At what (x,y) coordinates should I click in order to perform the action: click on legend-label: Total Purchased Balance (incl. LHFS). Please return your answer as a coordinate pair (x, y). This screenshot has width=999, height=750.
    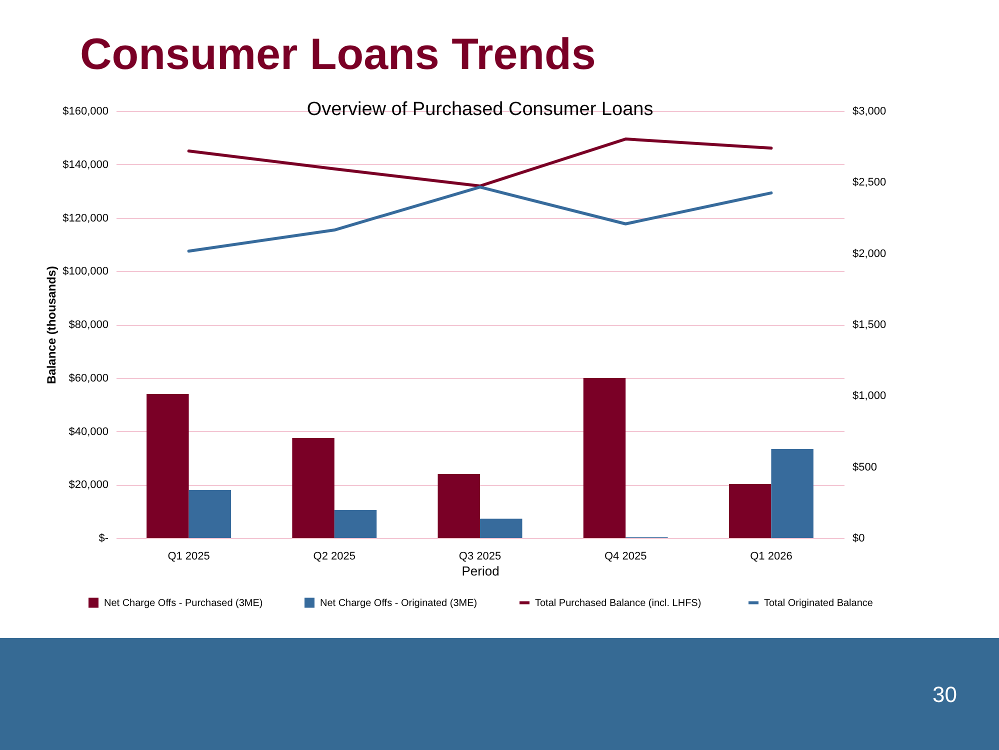
    Looking at the image, I should click on (618, 603).